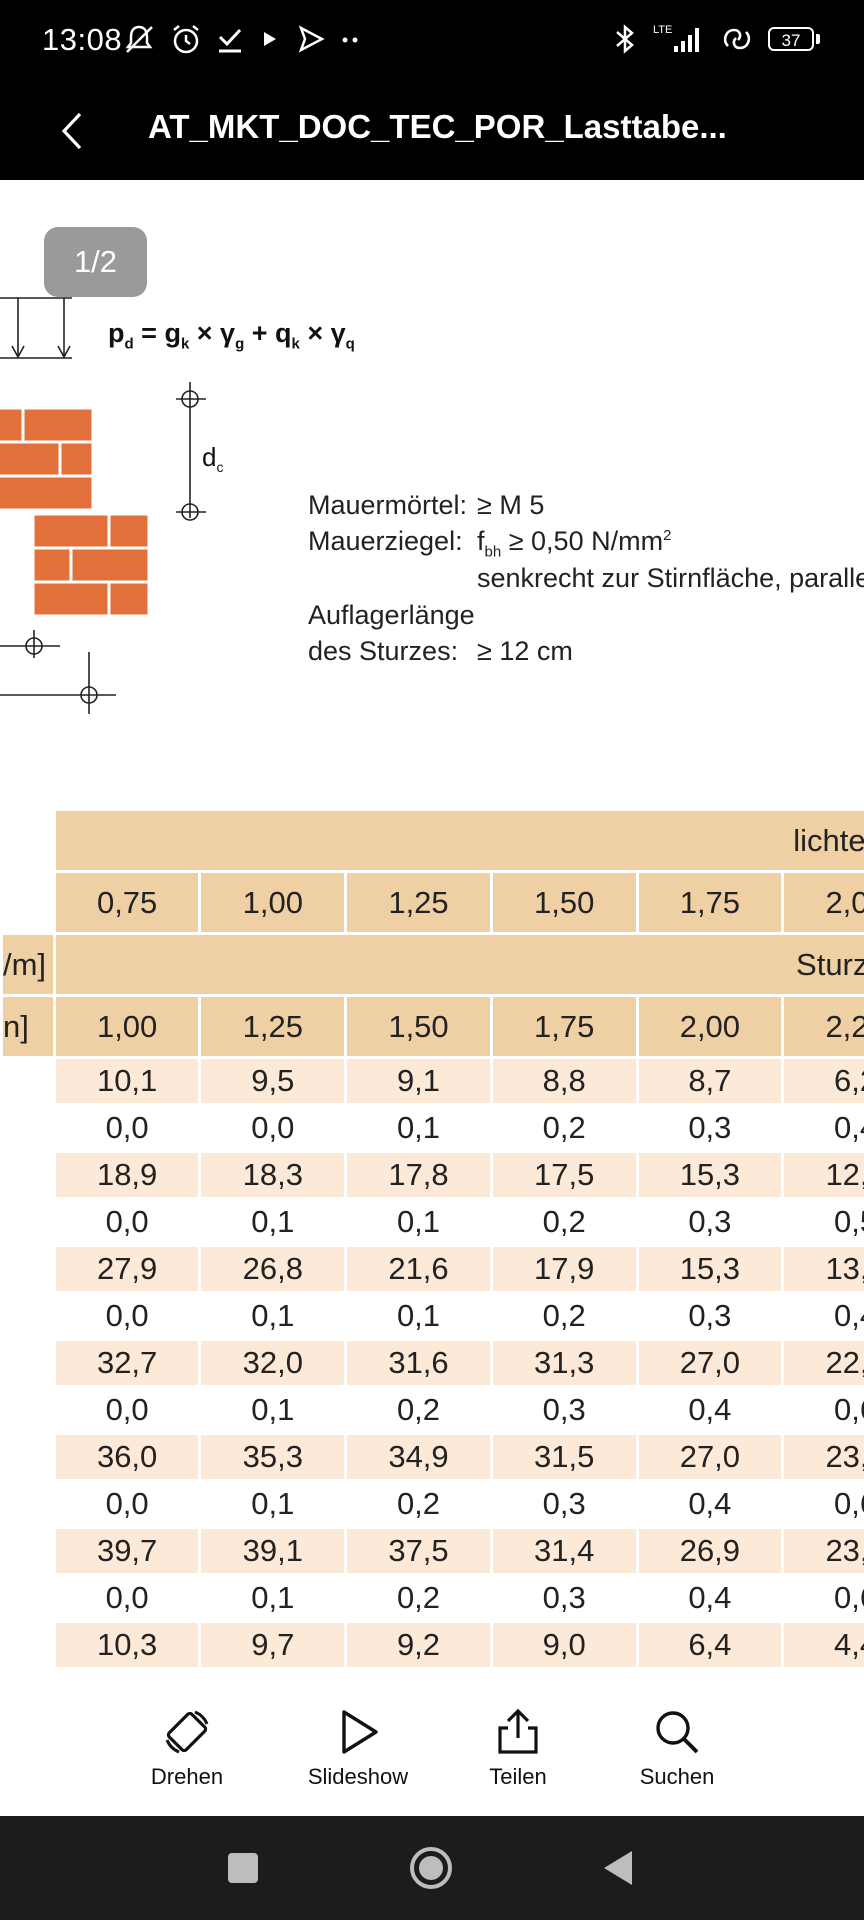  I want to click on bottom-toolbar: Drehen Slideshow Teilen Suchen, so click(432, 1748).